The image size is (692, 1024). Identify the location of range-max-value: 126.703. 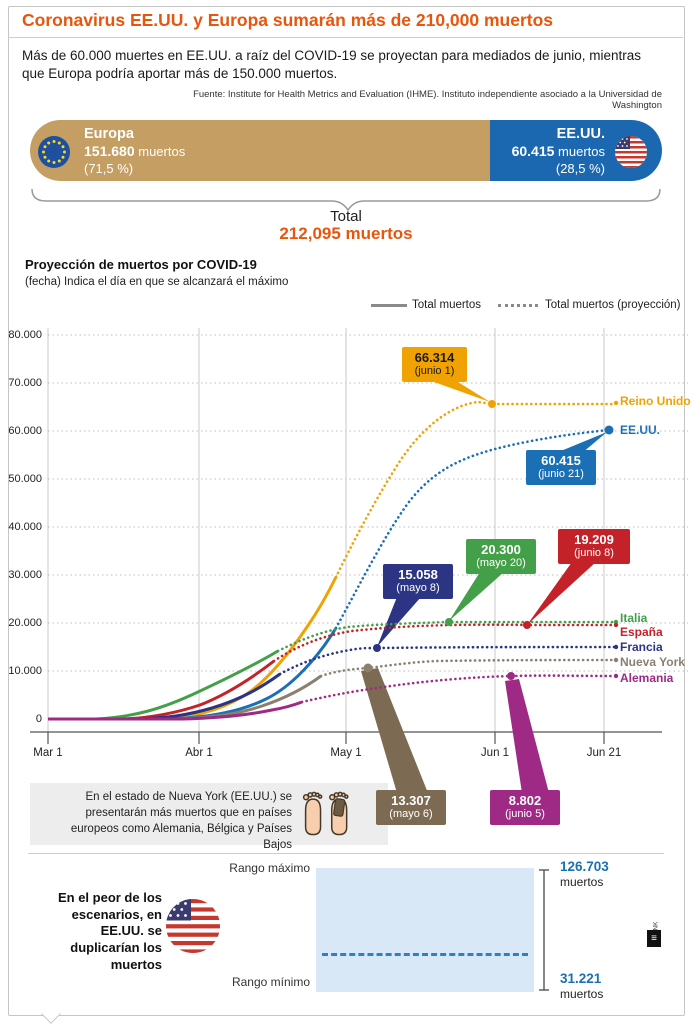
(584, 866).